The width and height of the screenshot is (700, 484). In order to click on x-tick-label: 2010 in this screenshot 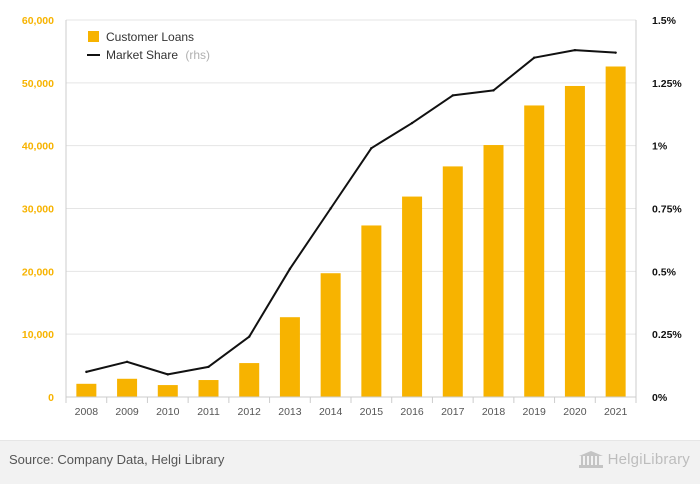, I will do `click(168, 412)`.